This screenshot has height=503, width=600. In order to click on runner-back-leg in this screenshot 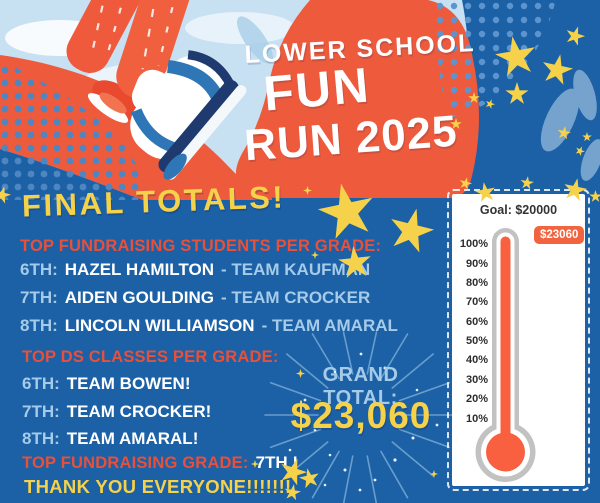, I will do `click(106, 37)`.